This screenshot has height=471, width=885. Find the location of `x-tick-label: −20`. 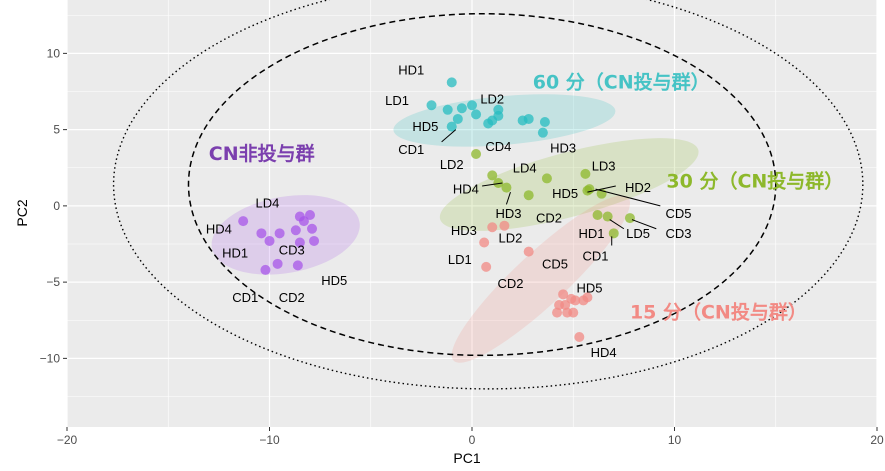

x-tick-label: −20 is located at coordinates (67, 440).